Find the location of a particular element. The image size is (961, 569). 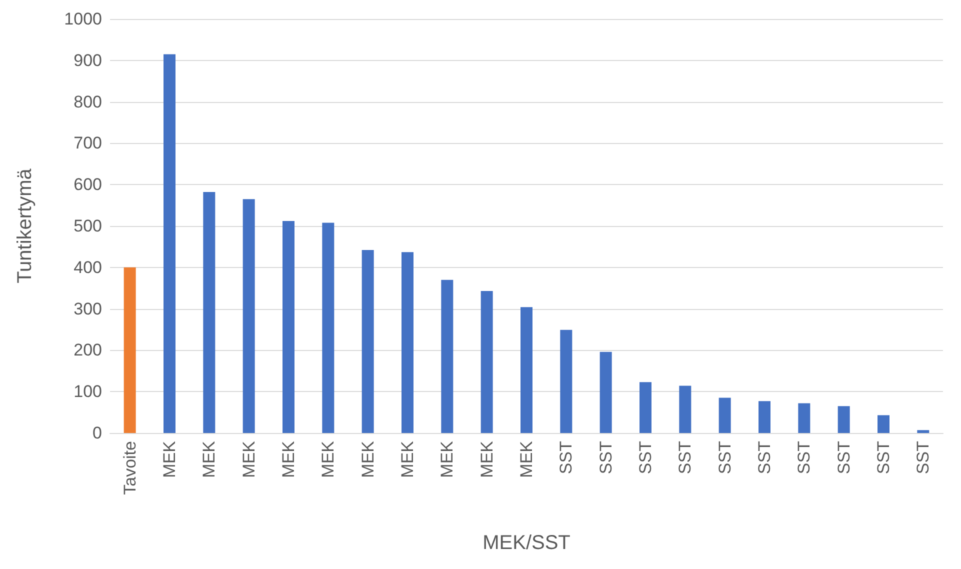

y-tick-label: 900 is located at coordinates (88, 60).